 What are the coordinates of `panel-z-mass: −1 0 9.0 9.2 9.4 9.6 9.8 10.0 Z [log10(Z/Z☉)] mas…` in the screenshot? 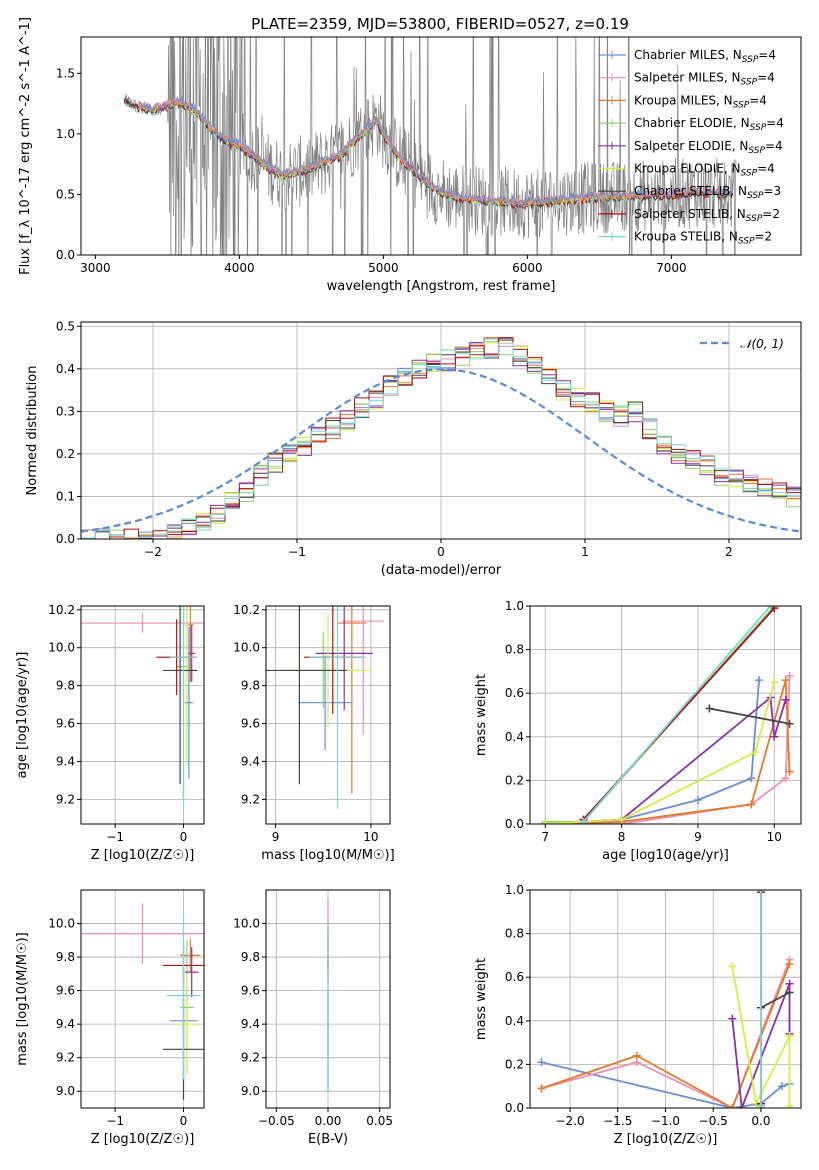 It's located at (110, 1018).